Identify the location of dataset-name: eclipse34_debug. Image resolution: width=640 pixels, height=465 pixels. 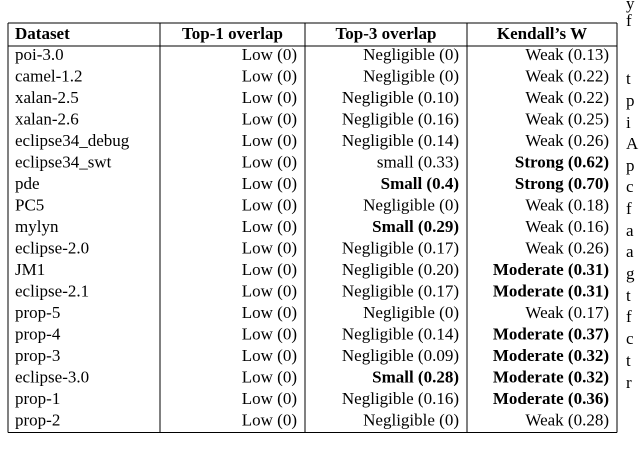
(72, 140).